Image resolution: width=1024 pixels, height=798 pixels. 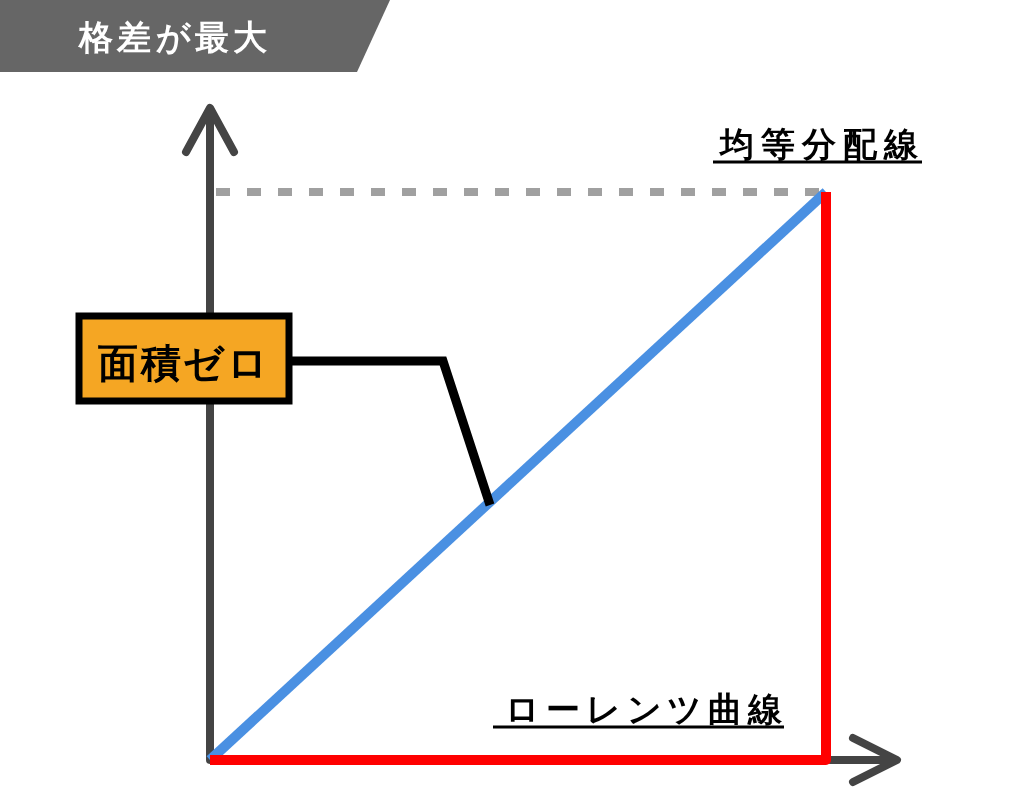 I want to click on series-label: ローレンツ曲線, so click(x=644, y=709).